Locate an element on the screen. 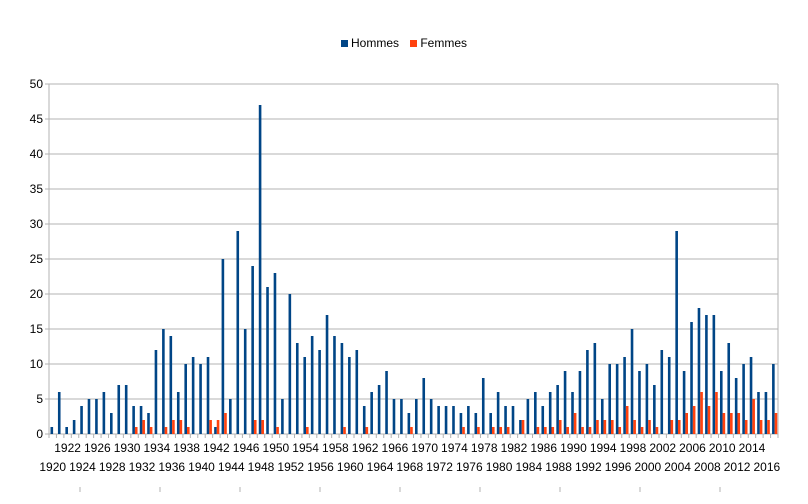  x-tick-label: 1950 is located at coordinates (276, 448).